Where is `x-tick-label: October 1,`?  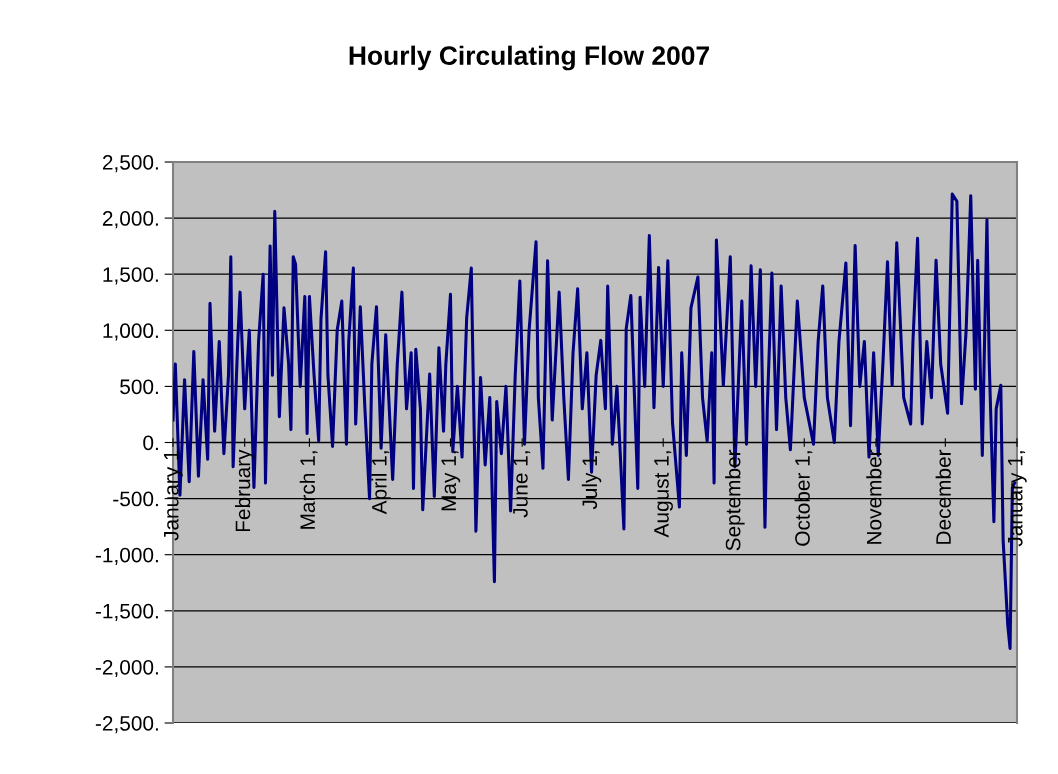
x-tick-label: October 1, is located at coordinates (803, 498).